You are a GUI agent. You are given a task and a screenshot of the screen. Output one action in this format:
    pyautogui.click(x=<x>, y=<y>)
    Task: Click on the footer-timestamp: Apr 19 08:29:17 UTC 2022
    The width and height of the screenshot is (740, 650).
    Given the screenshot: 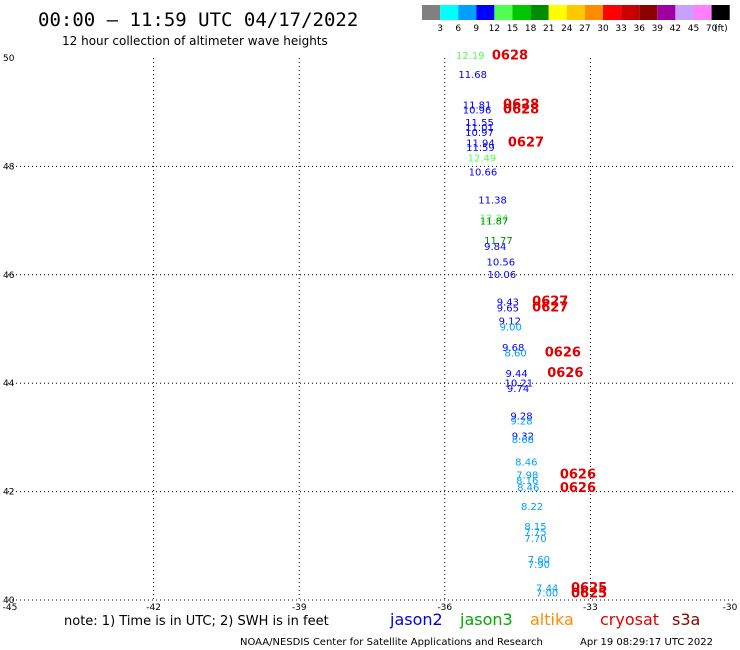 What is the action you would take?
    pyautogui.click(x=646, y=642)
    